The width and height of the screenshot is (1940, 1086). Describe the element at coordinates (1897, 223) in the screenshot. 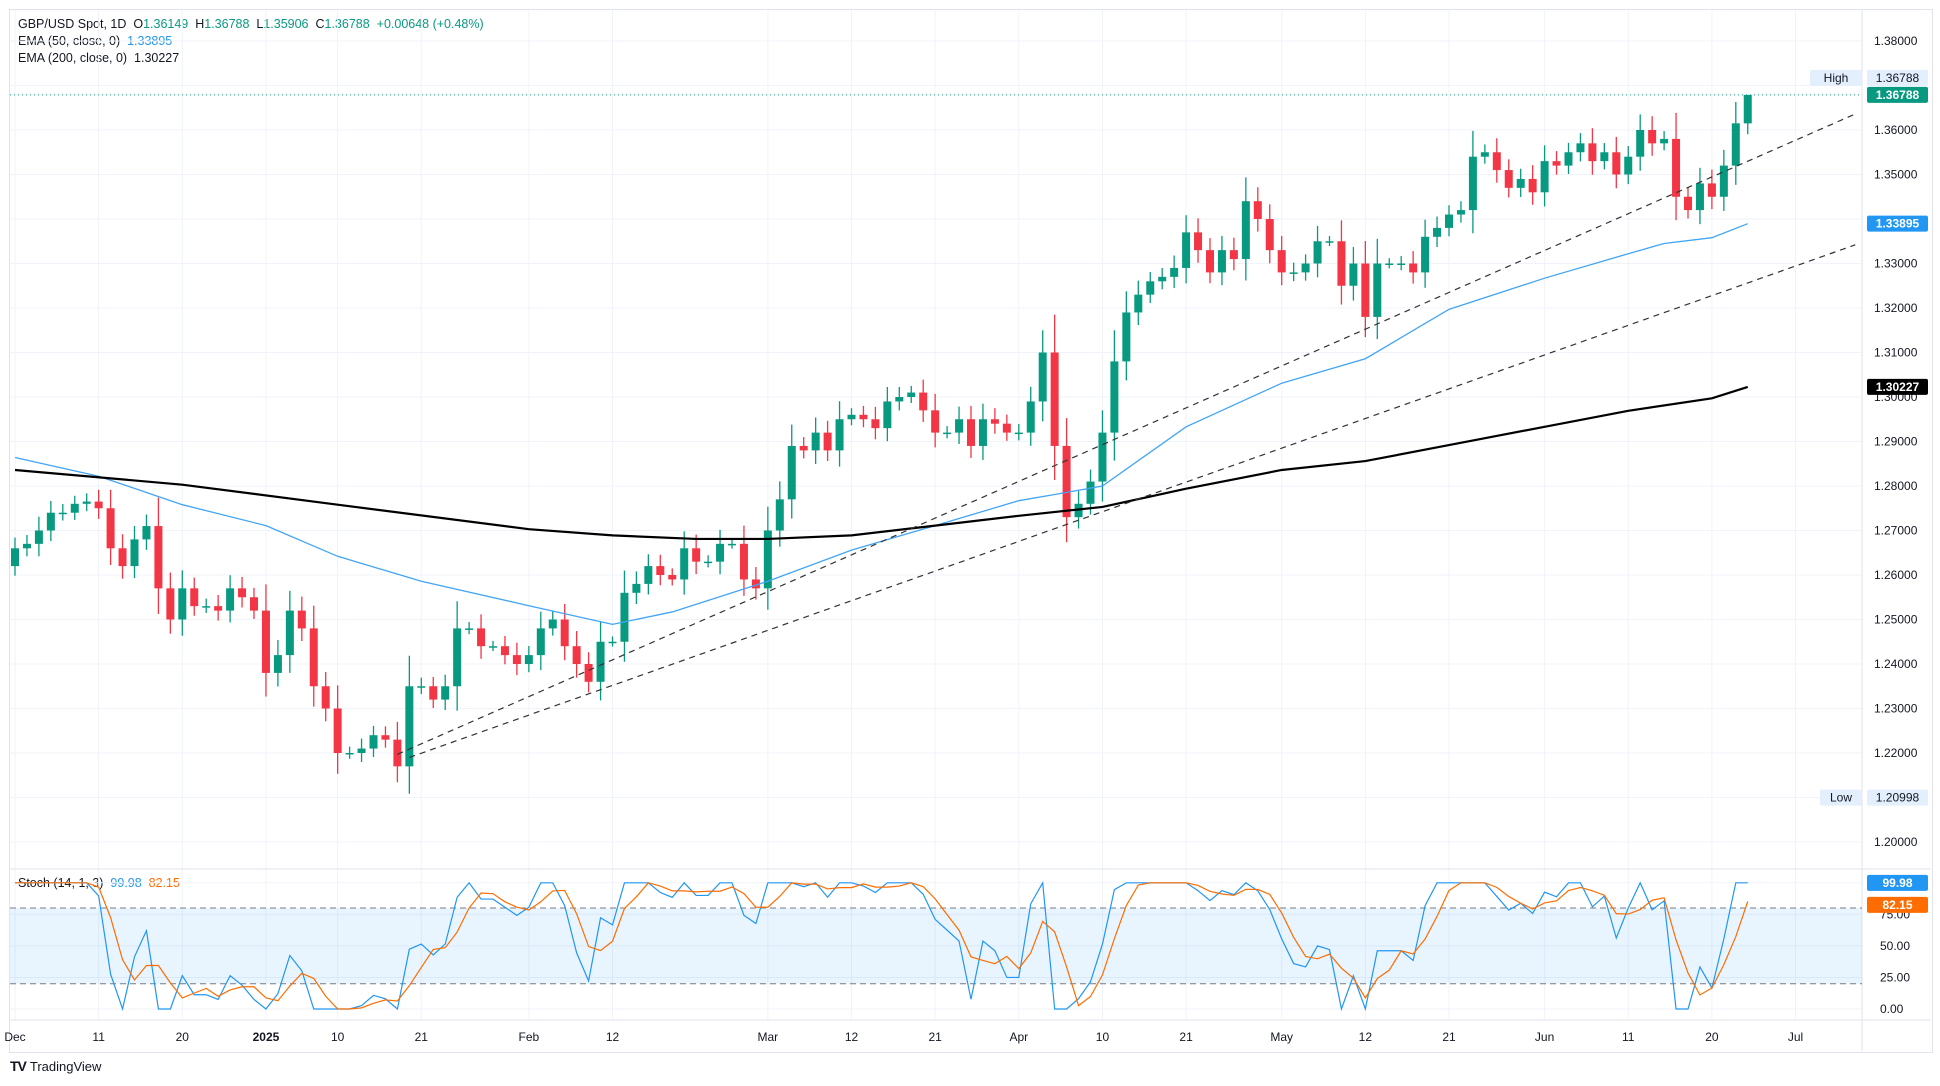

I see `ema50-badge-bg` at that location.